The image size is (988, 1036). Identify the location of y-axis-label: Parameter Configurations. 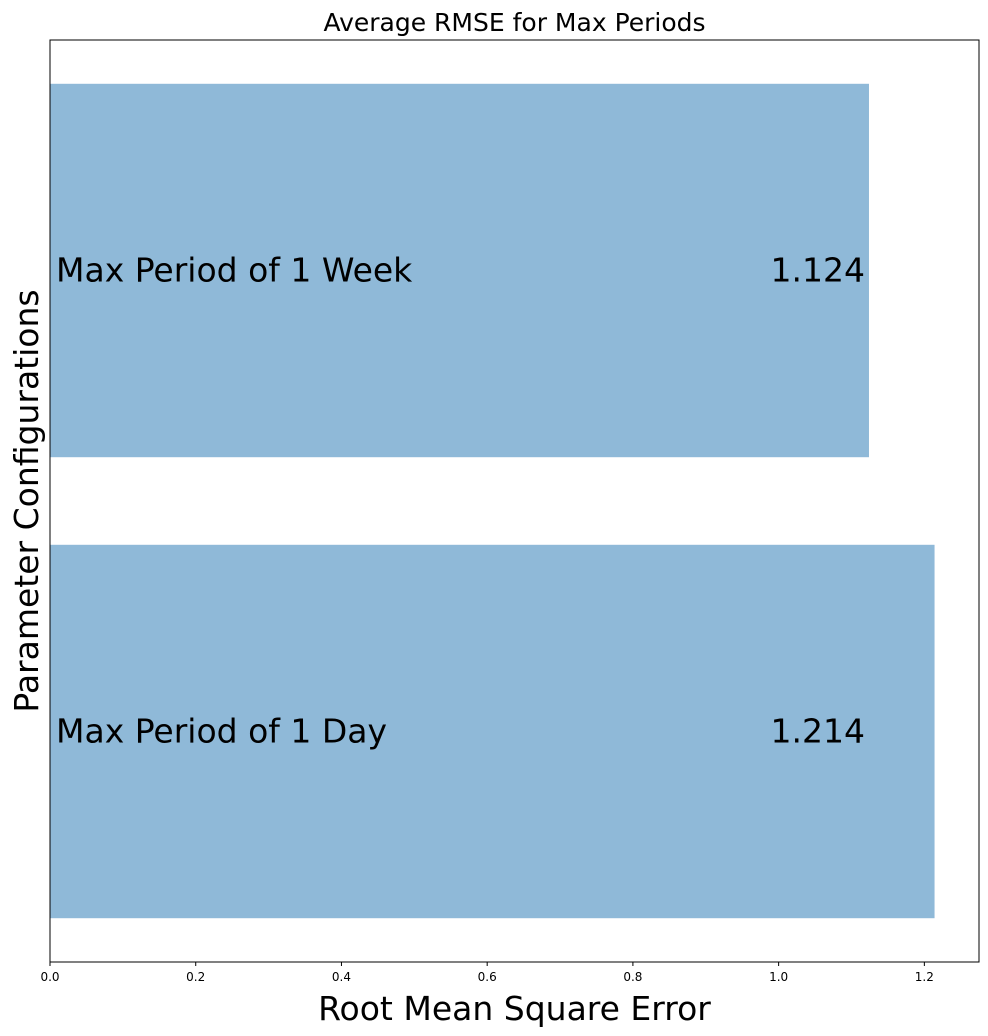
(26, 500).